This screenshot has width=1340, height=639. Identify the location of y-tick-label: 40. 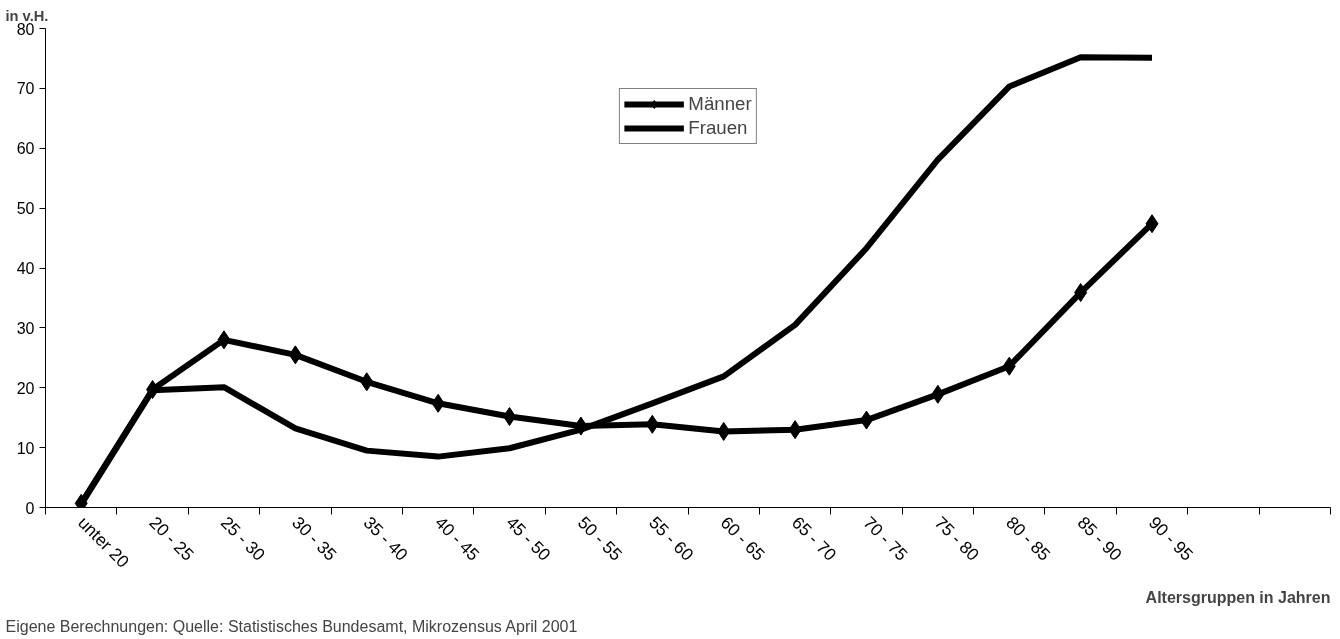
(25, 268).